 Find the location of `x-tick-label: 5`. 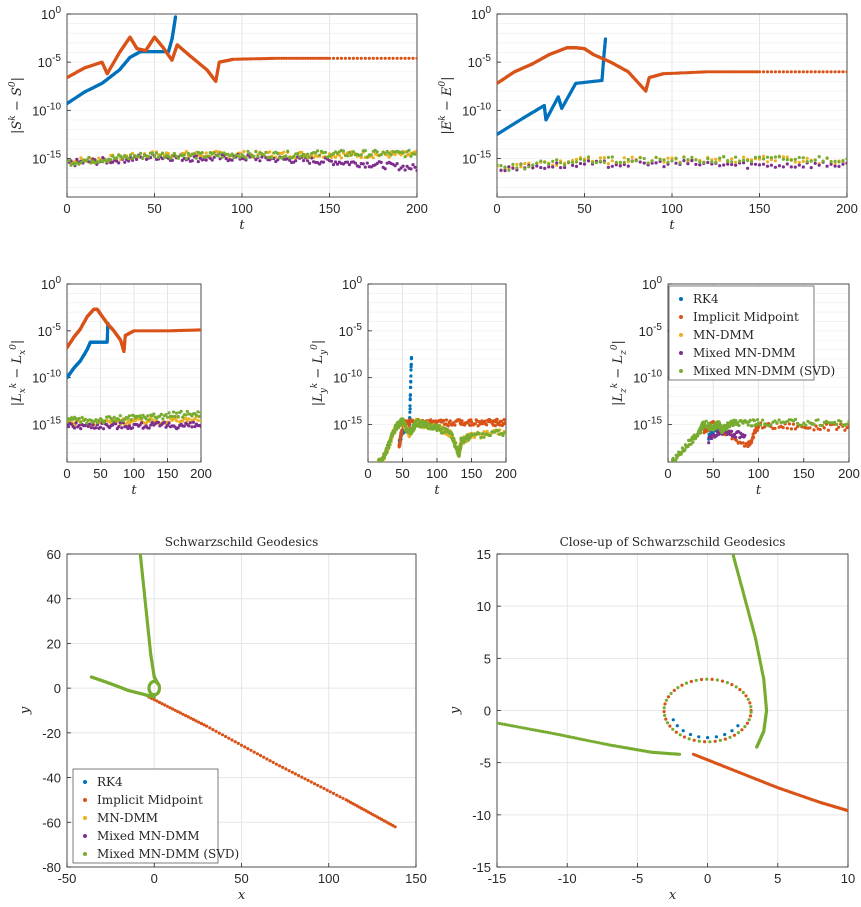

x-tick-label: 5 is located at coordinates (777, 878).